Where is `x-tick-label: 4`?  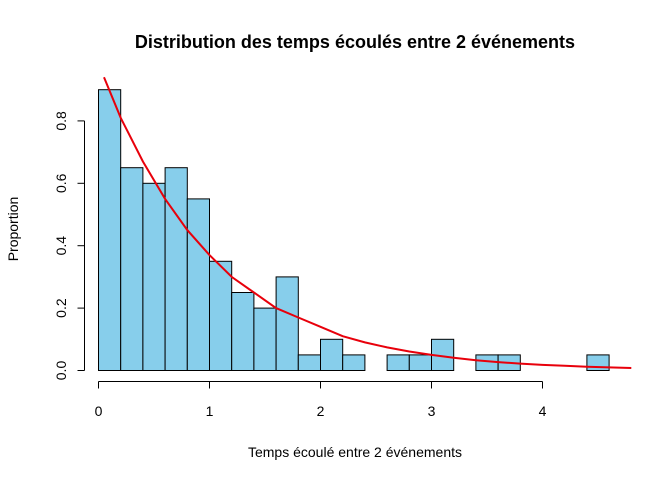
x-tick-label: 4 is located at coordinates (543, 411).